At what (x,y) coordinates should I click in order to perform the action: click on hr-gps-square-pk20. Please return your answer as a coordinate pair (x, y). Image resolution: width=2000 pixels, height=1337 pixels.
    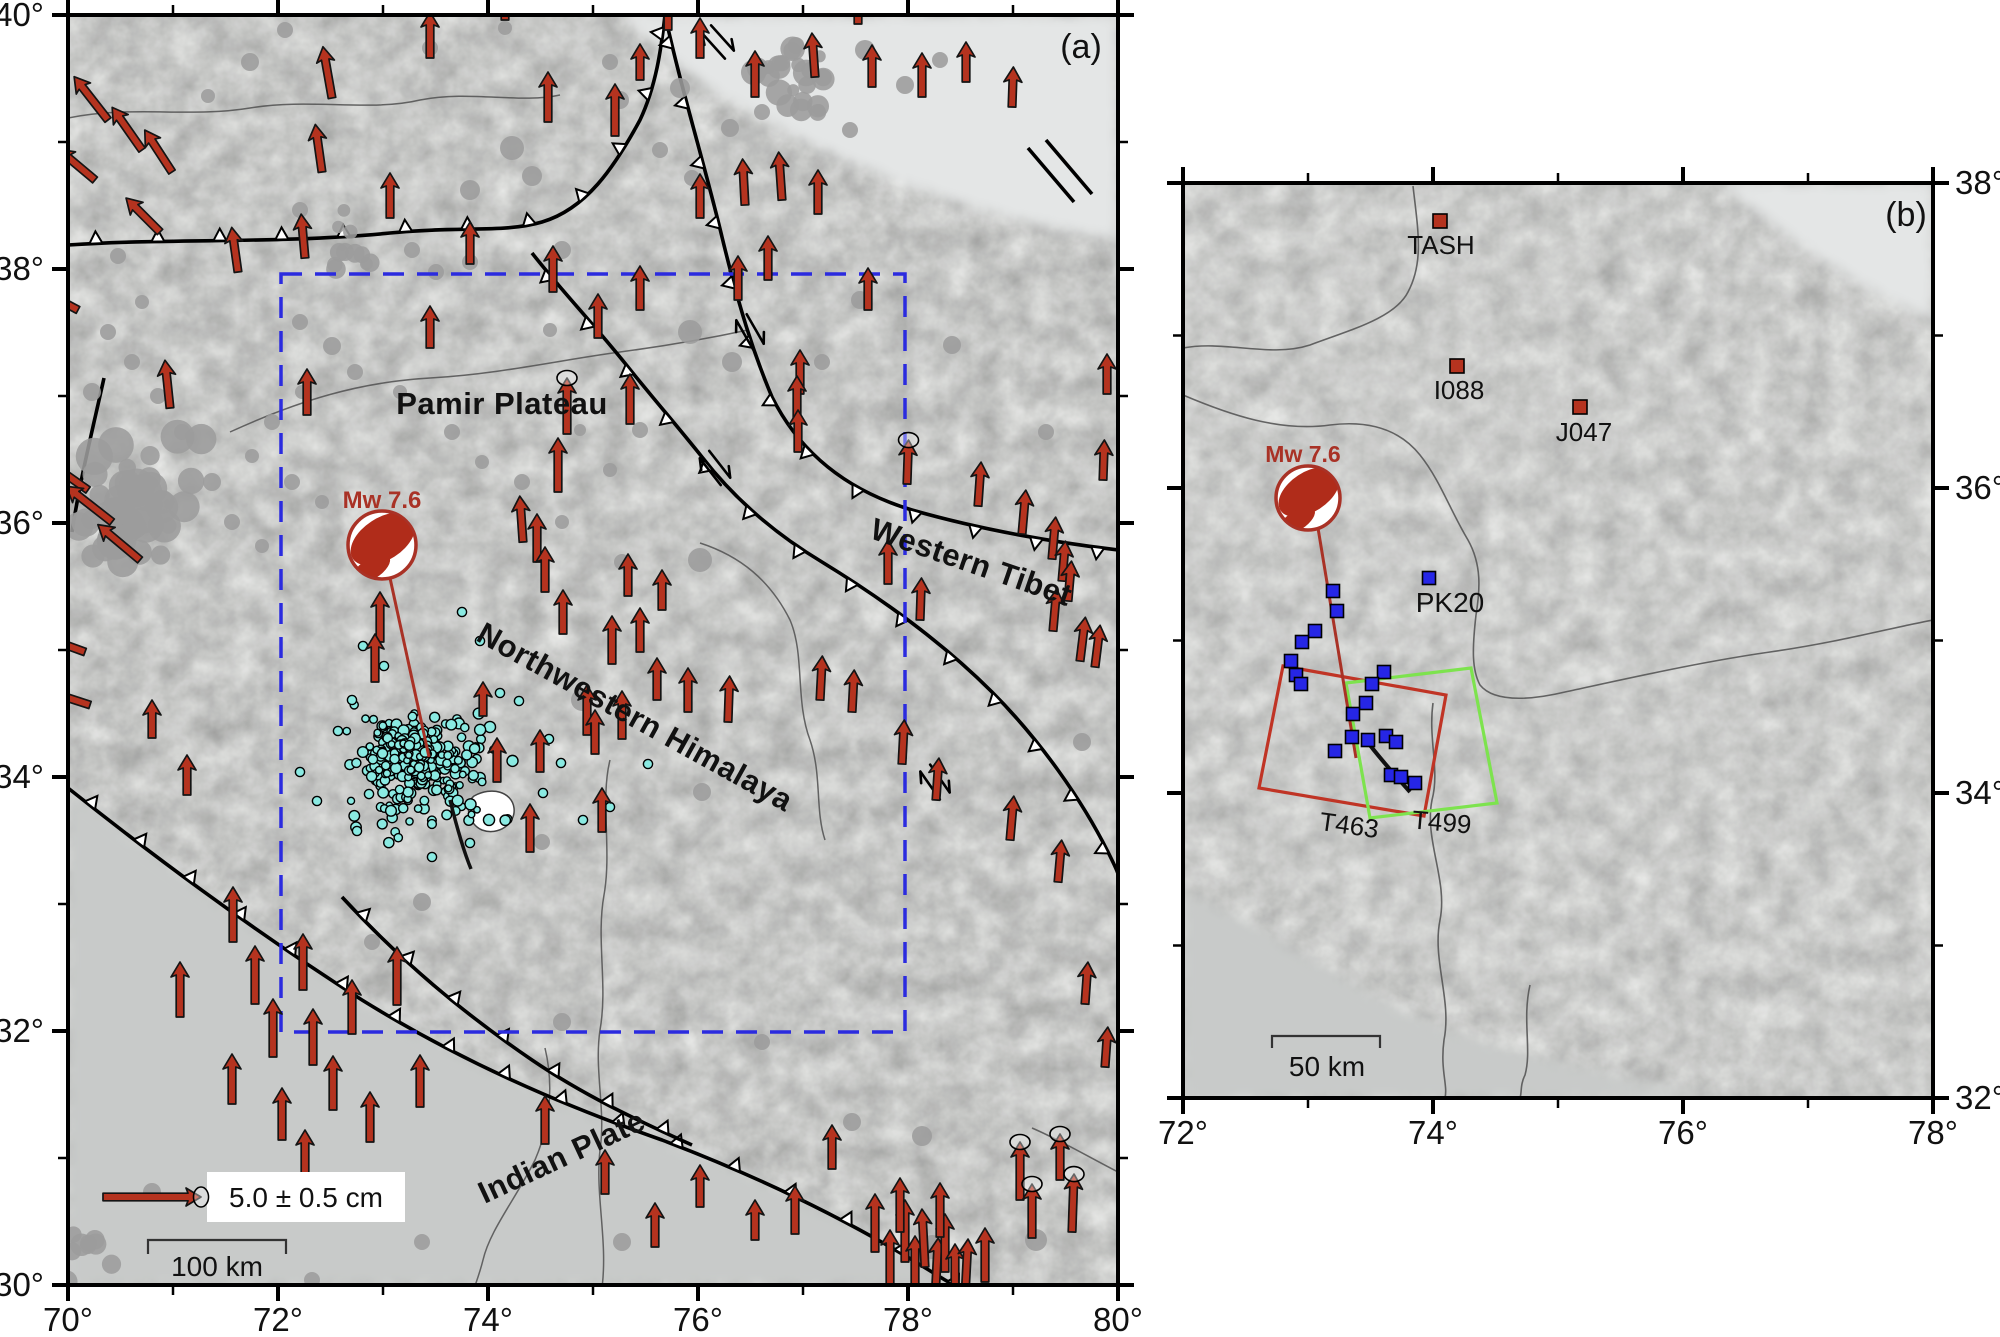
    Looking at the image, I should click on (1429, 578).